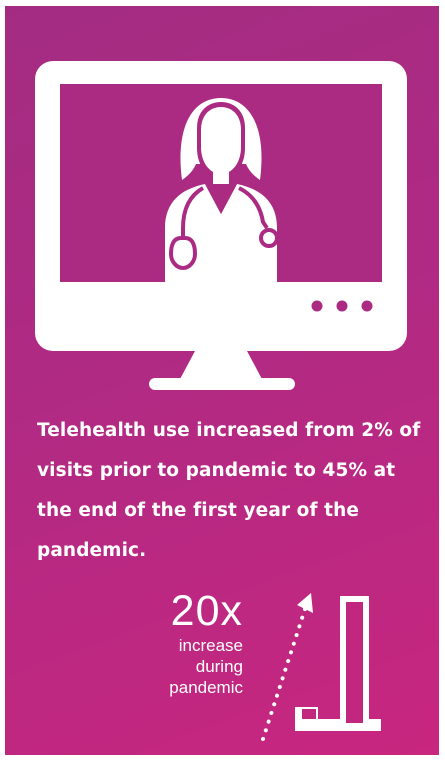  I want to click on bar-growth-icon, so click(321, 667).